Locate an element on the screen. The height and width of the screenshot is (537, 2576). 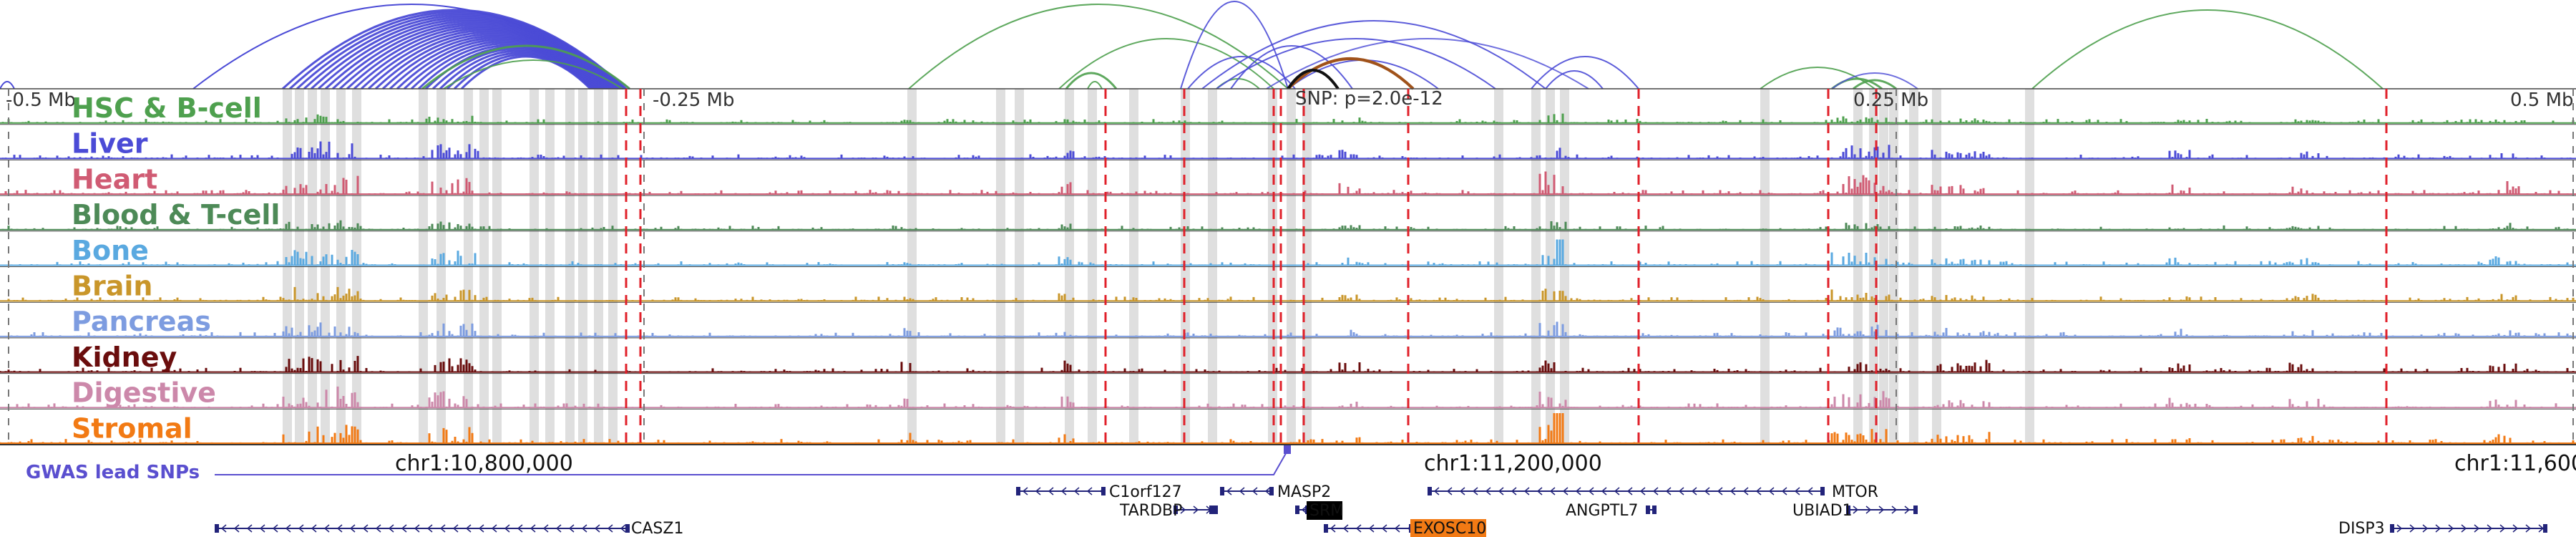
track-label-2: Heart is located at coordinates (114, 179).